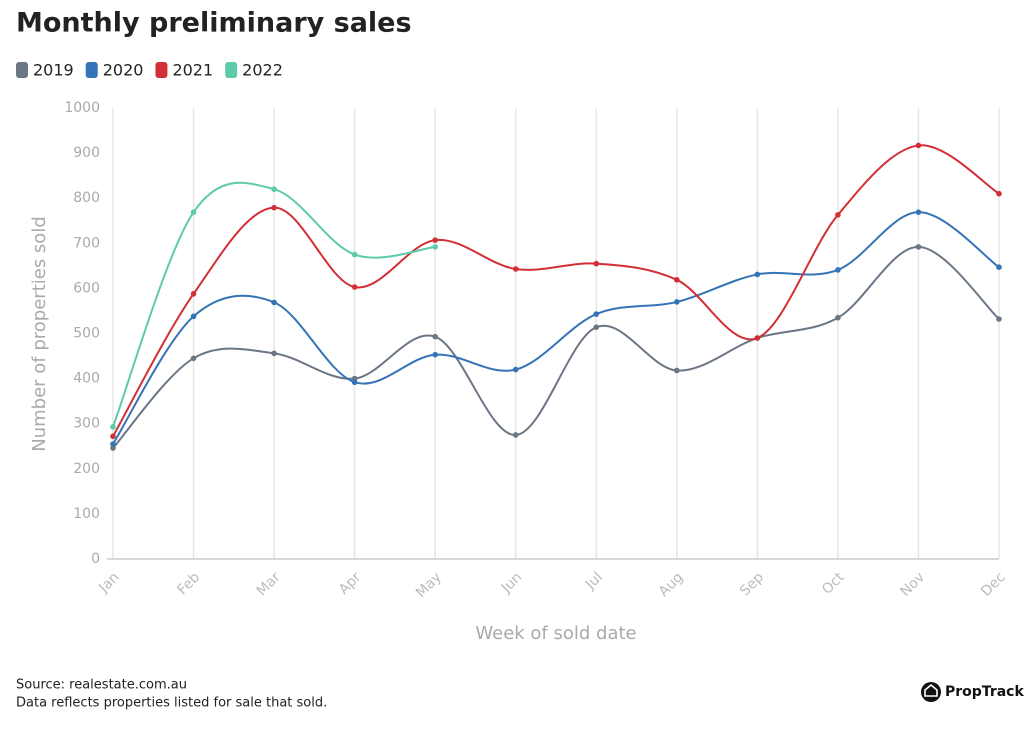 This screenshot has height=732, width=1024. What do you see at coordinates (833, 583) in the screenshot?
I see `x-tick-label: Oct` at bounding box center [833, 583].